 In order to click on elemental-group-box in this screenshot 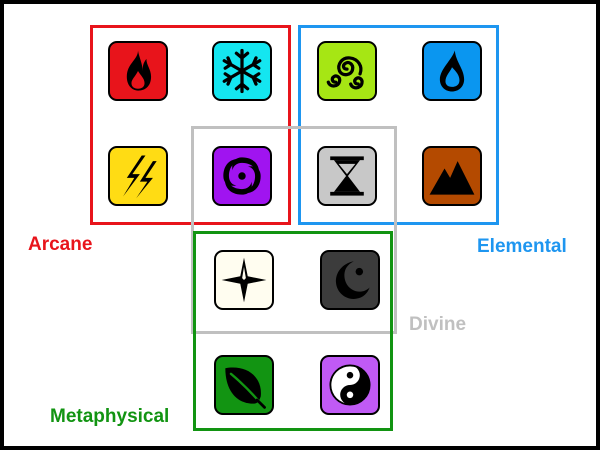, I will do `click(398, 125)`.